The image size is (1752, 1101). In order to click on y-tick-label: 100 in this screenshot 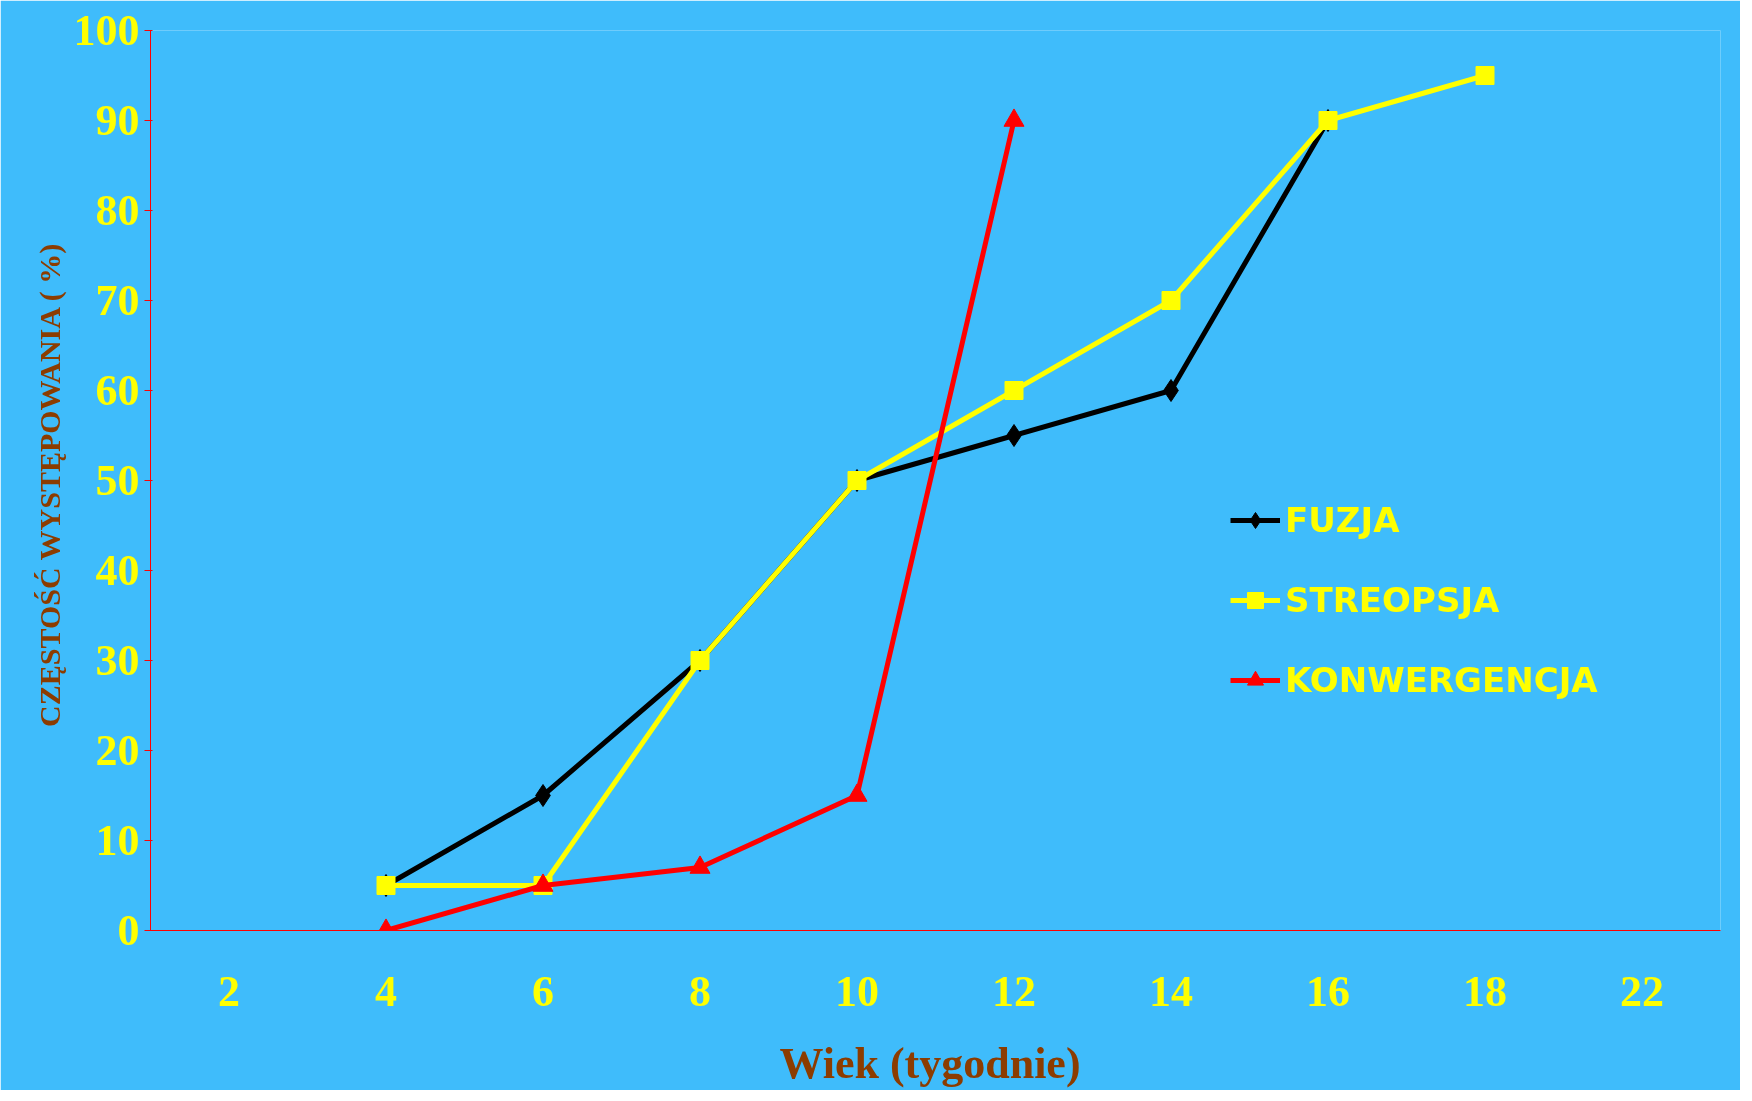, I will do `click(106, 30)`.